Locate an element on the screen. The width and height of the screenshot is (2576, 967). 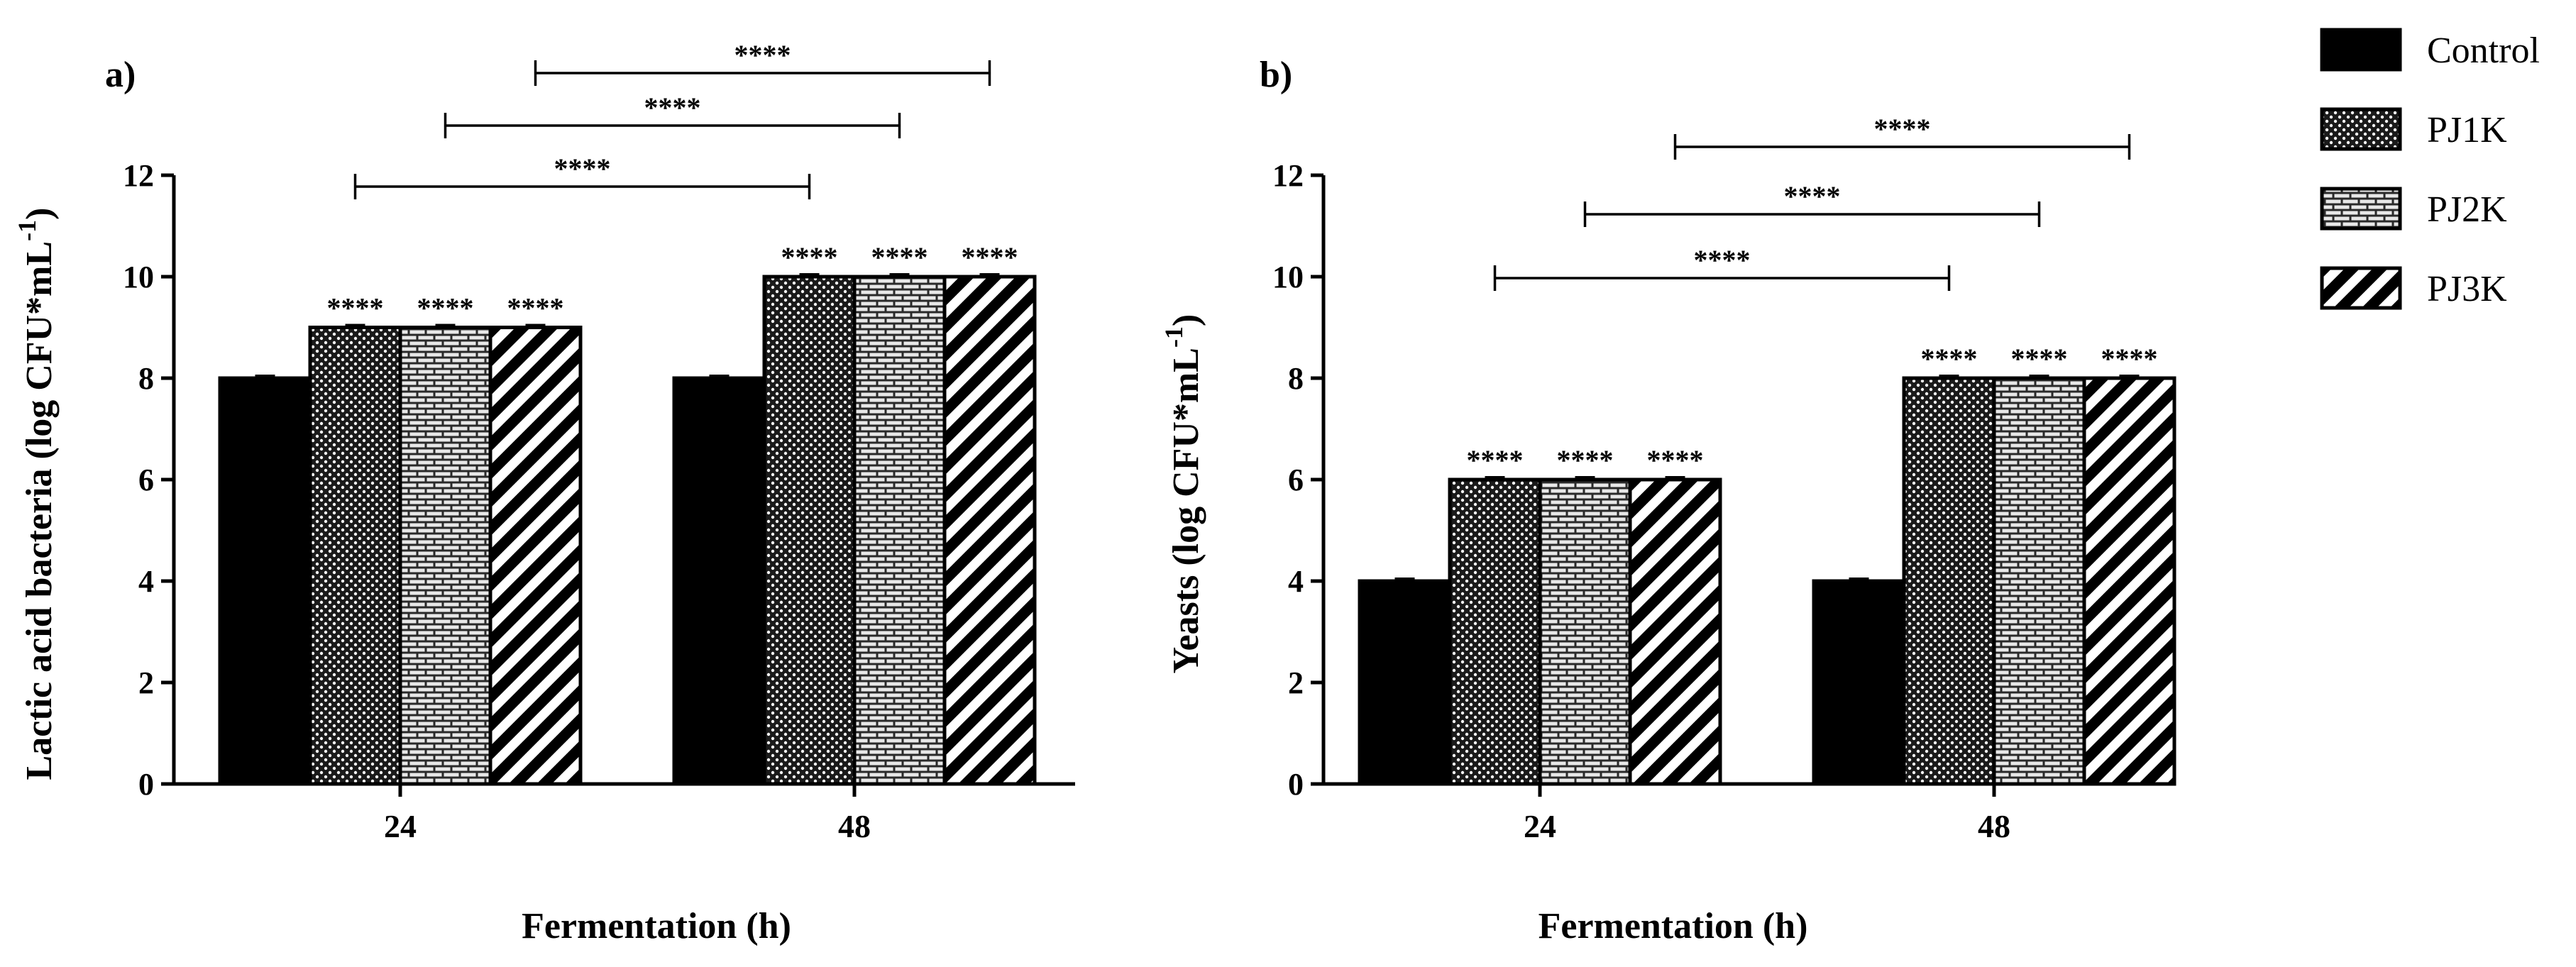
legend-swatch-Control is located at coordinates (2361, 50).